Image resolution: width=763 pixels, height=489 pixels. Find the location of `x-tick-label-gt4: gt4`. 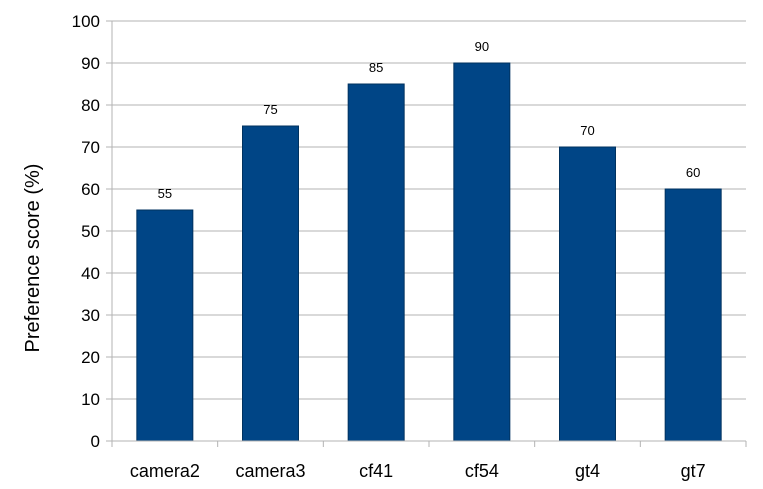

x-tick-label-gt4: gt4 is located at coordinates (587, 471).